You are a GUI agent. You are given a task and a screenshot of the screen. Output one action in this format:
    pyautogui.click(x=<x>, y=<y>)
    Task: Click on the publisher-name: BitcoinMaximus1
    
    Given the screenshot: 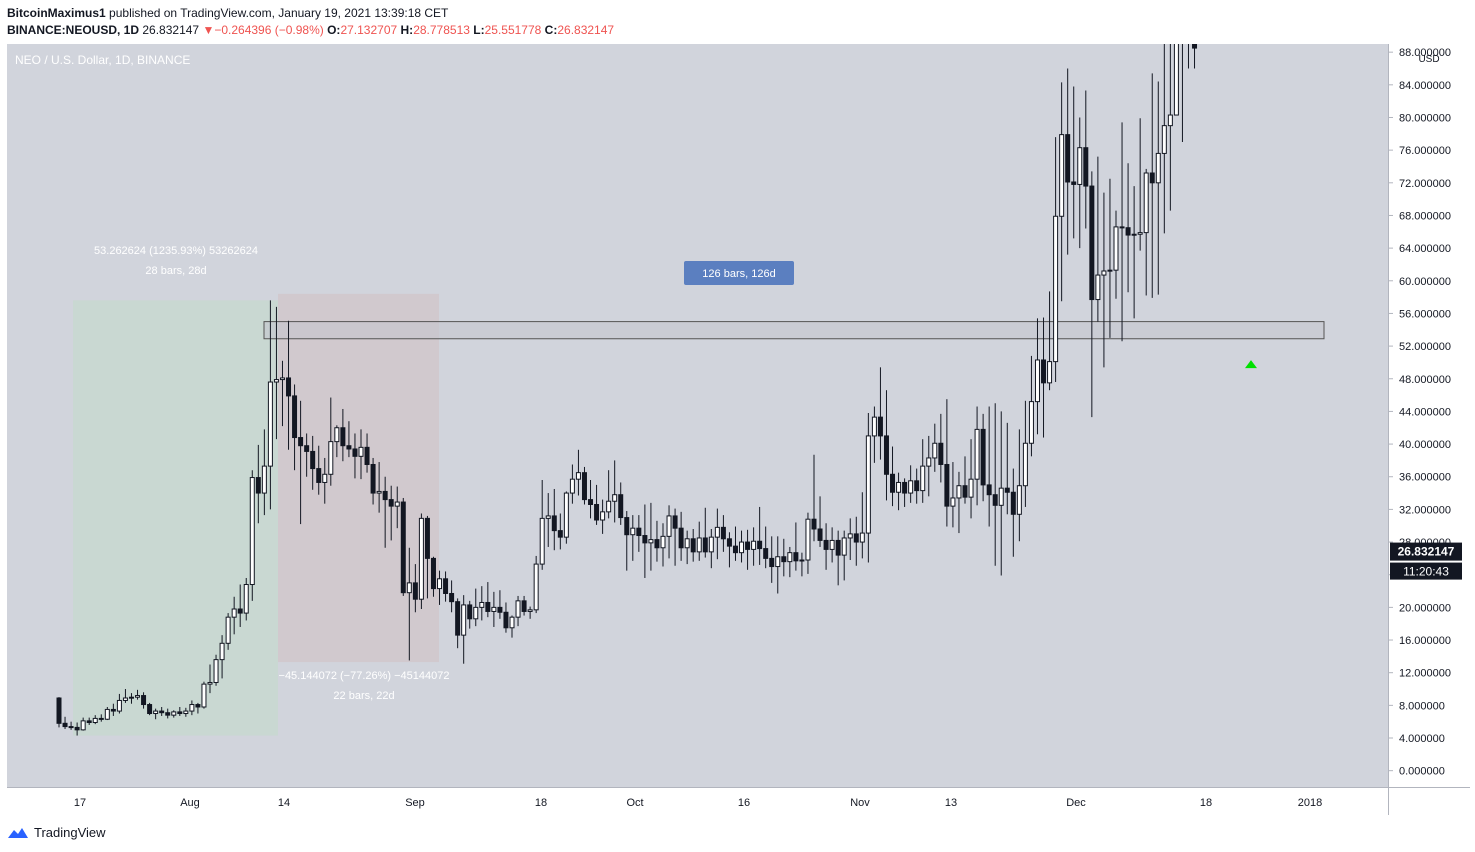 What is the action you would take?
    pyautogui.click(x=56, y=13)
    